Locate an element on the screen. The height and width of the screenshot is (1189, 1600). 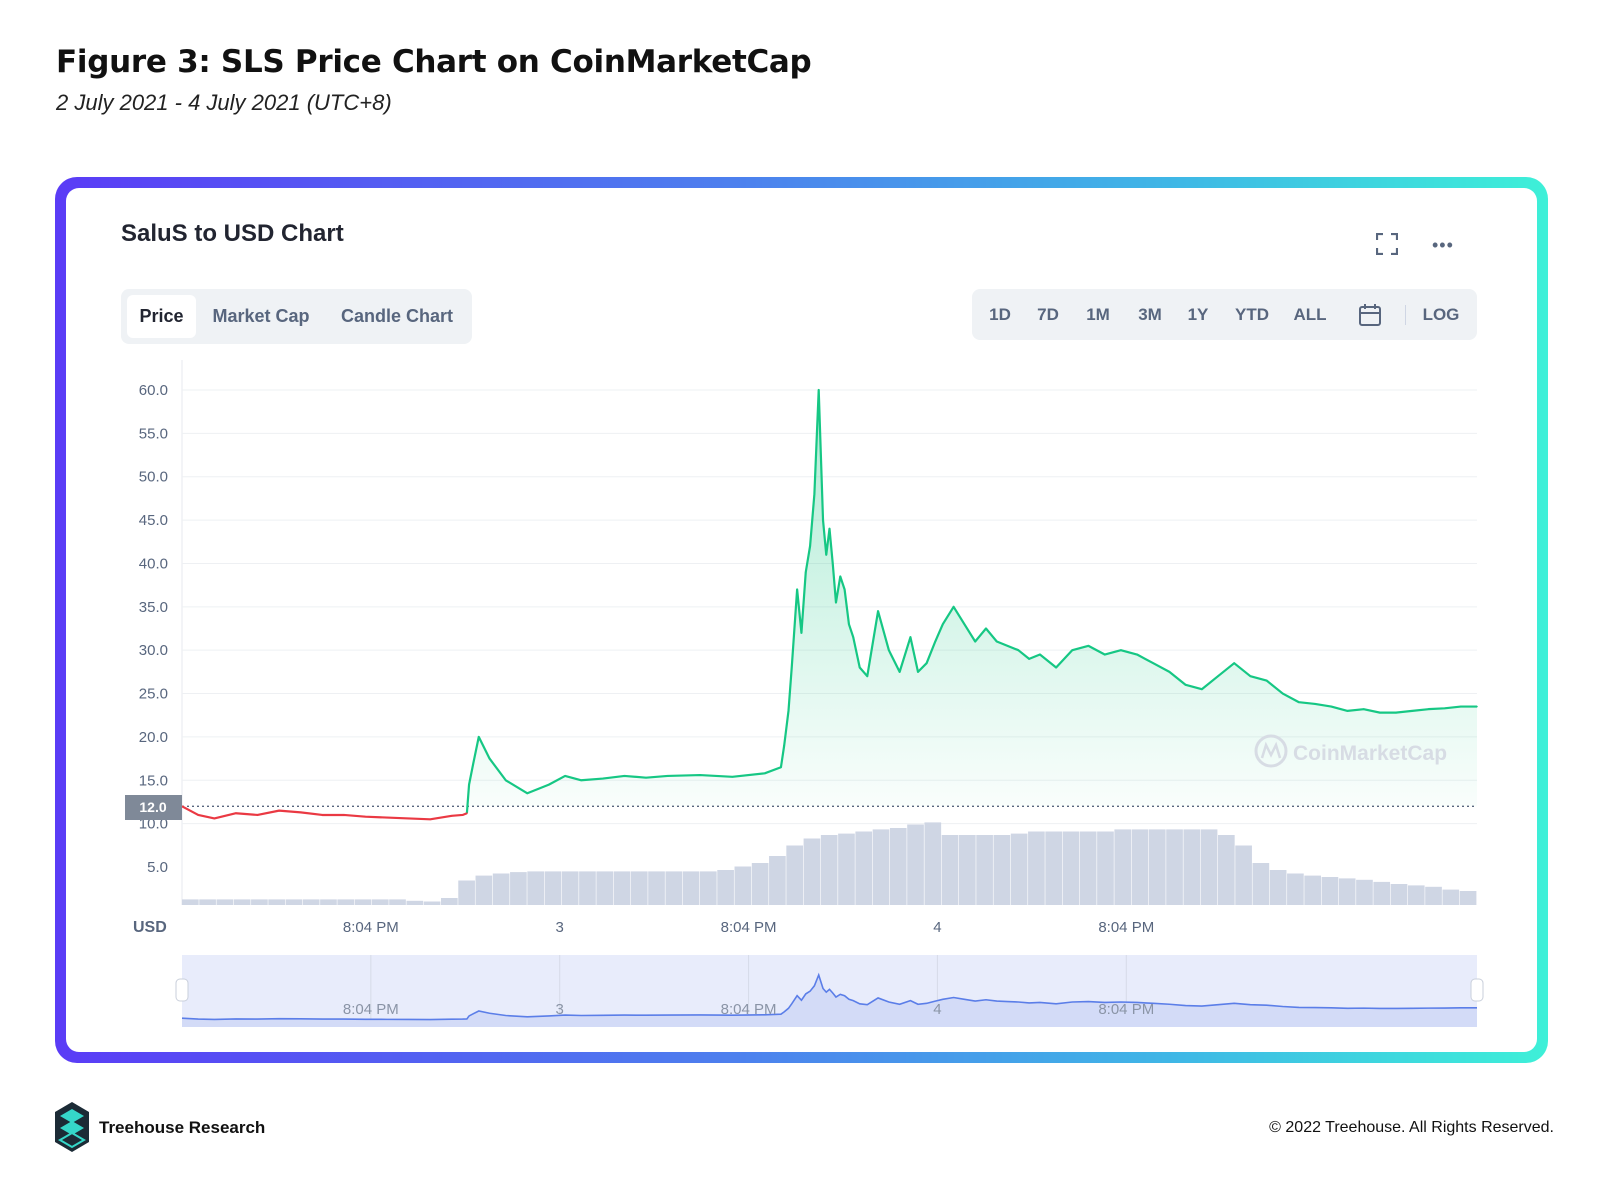
range-ytd: YTD is located at coordinates (1252, 314).